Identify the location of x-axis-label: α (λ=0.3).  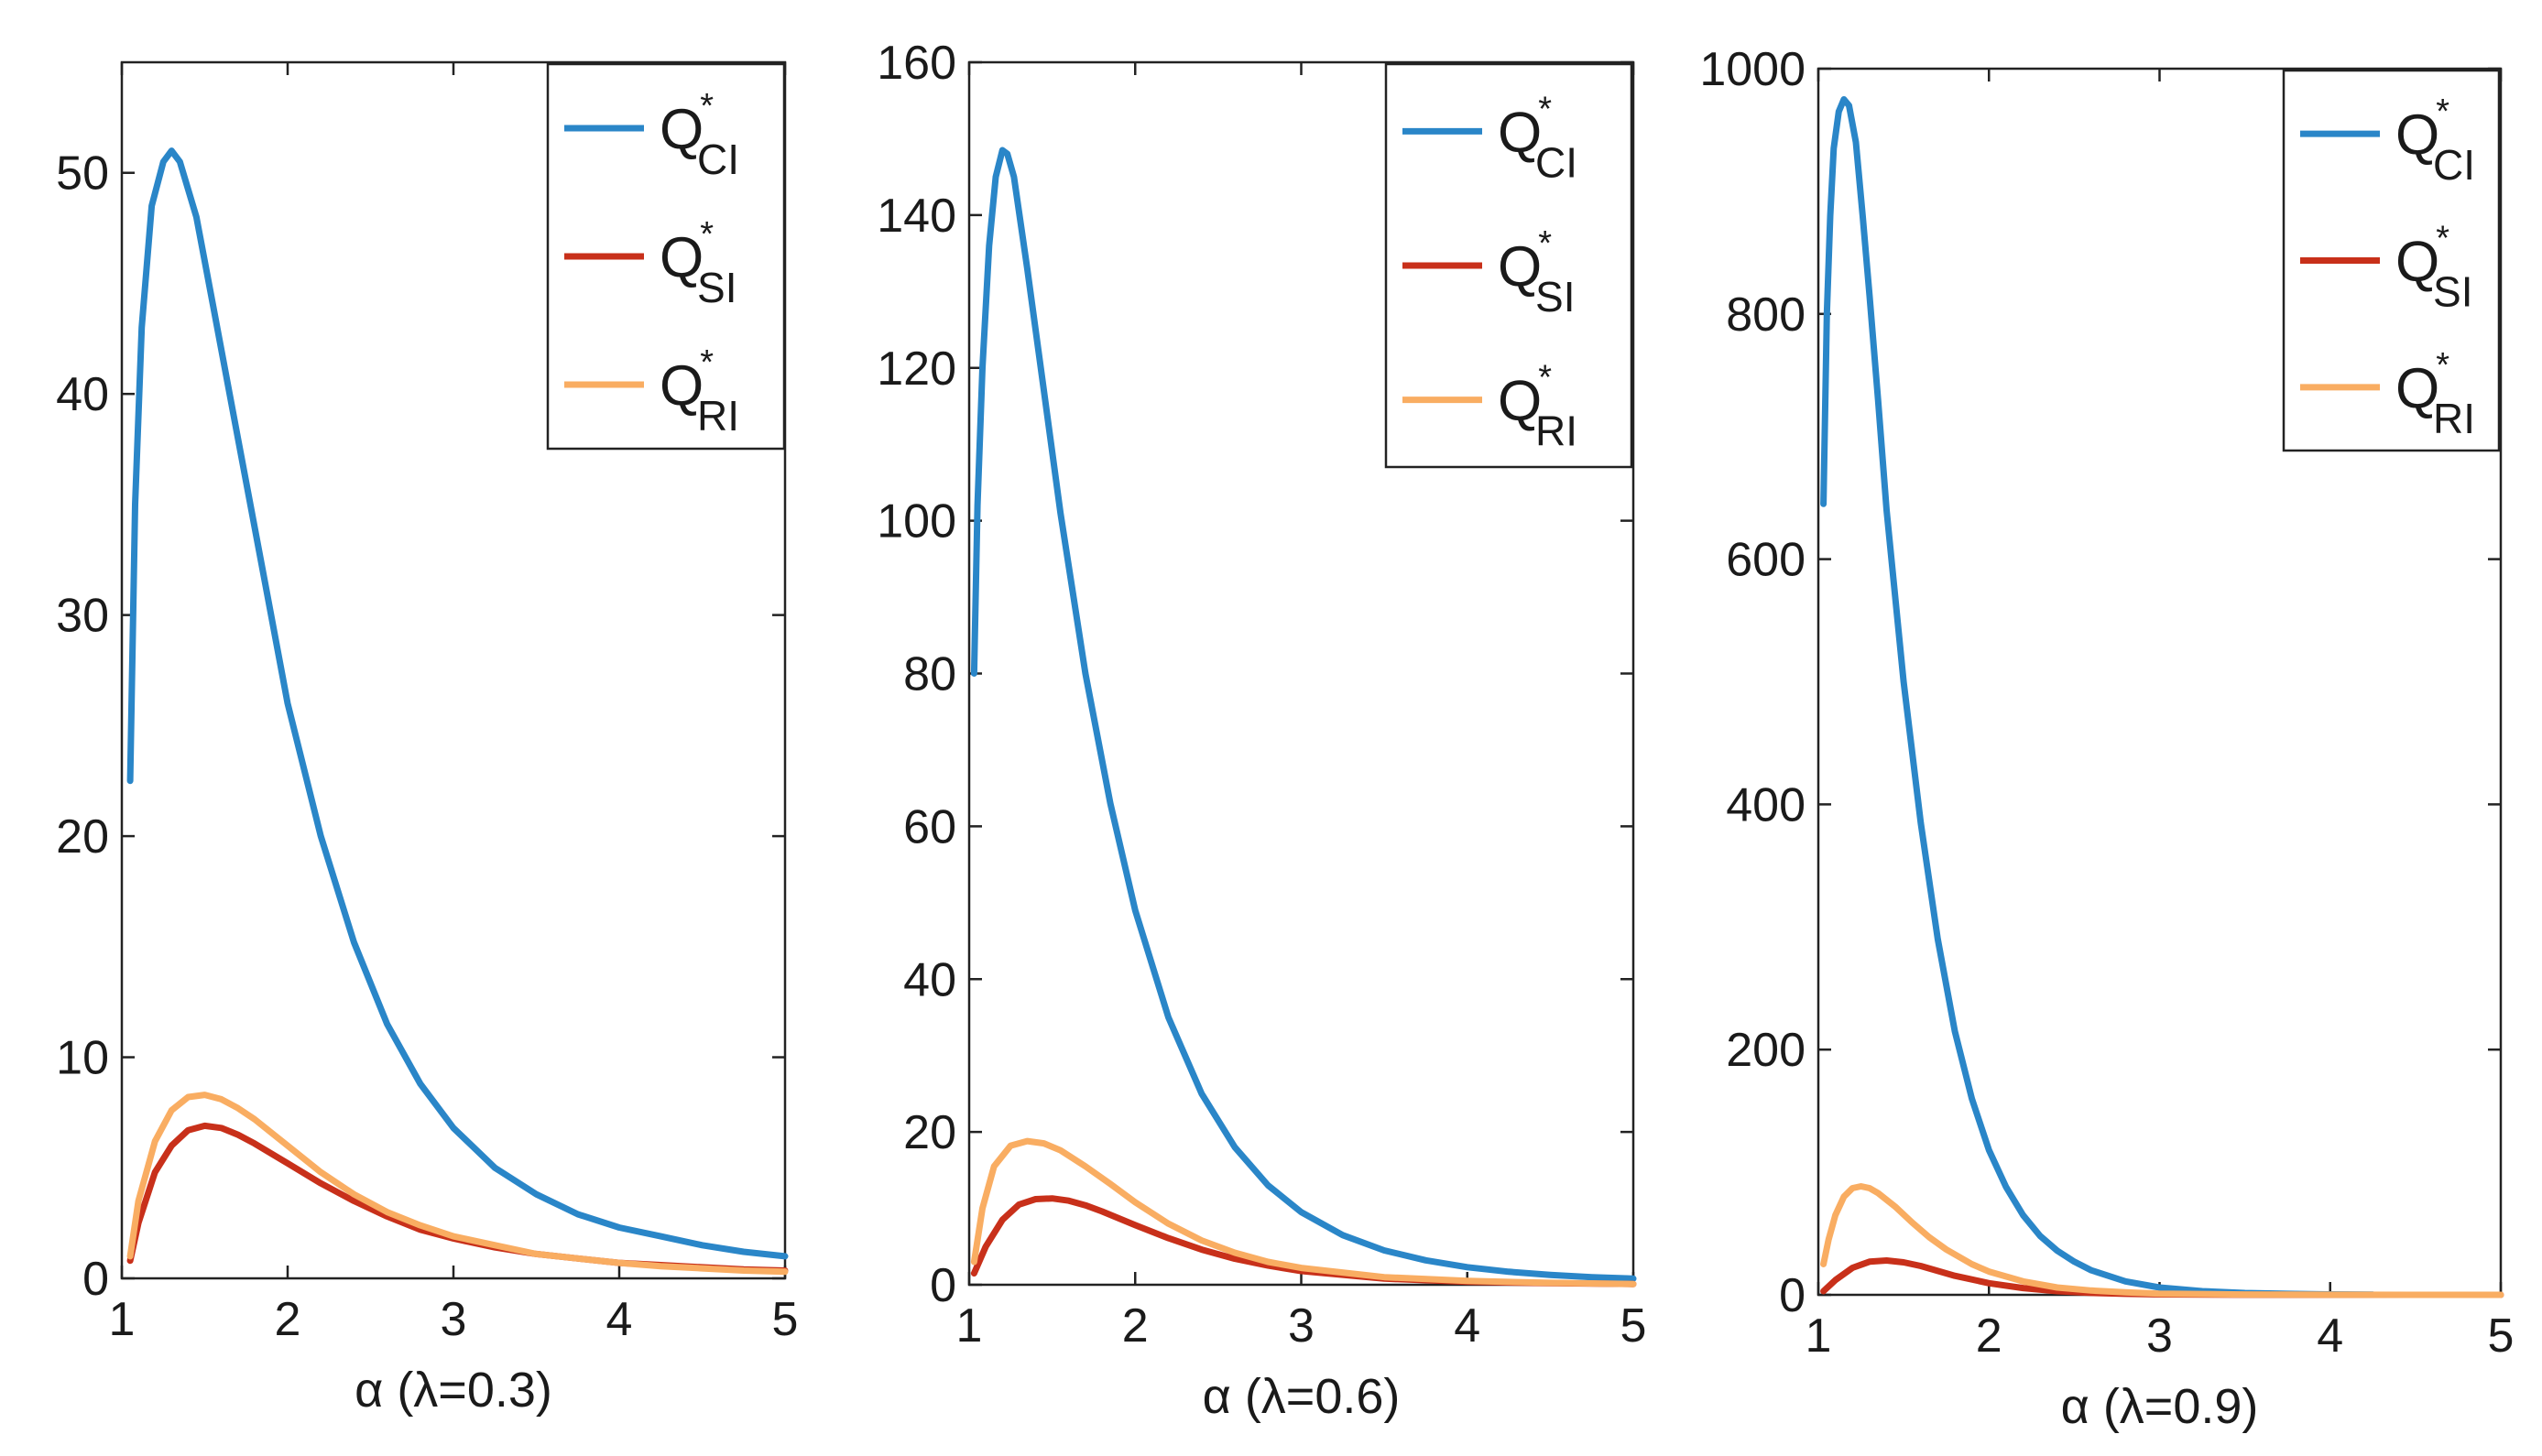
(453, 1390).